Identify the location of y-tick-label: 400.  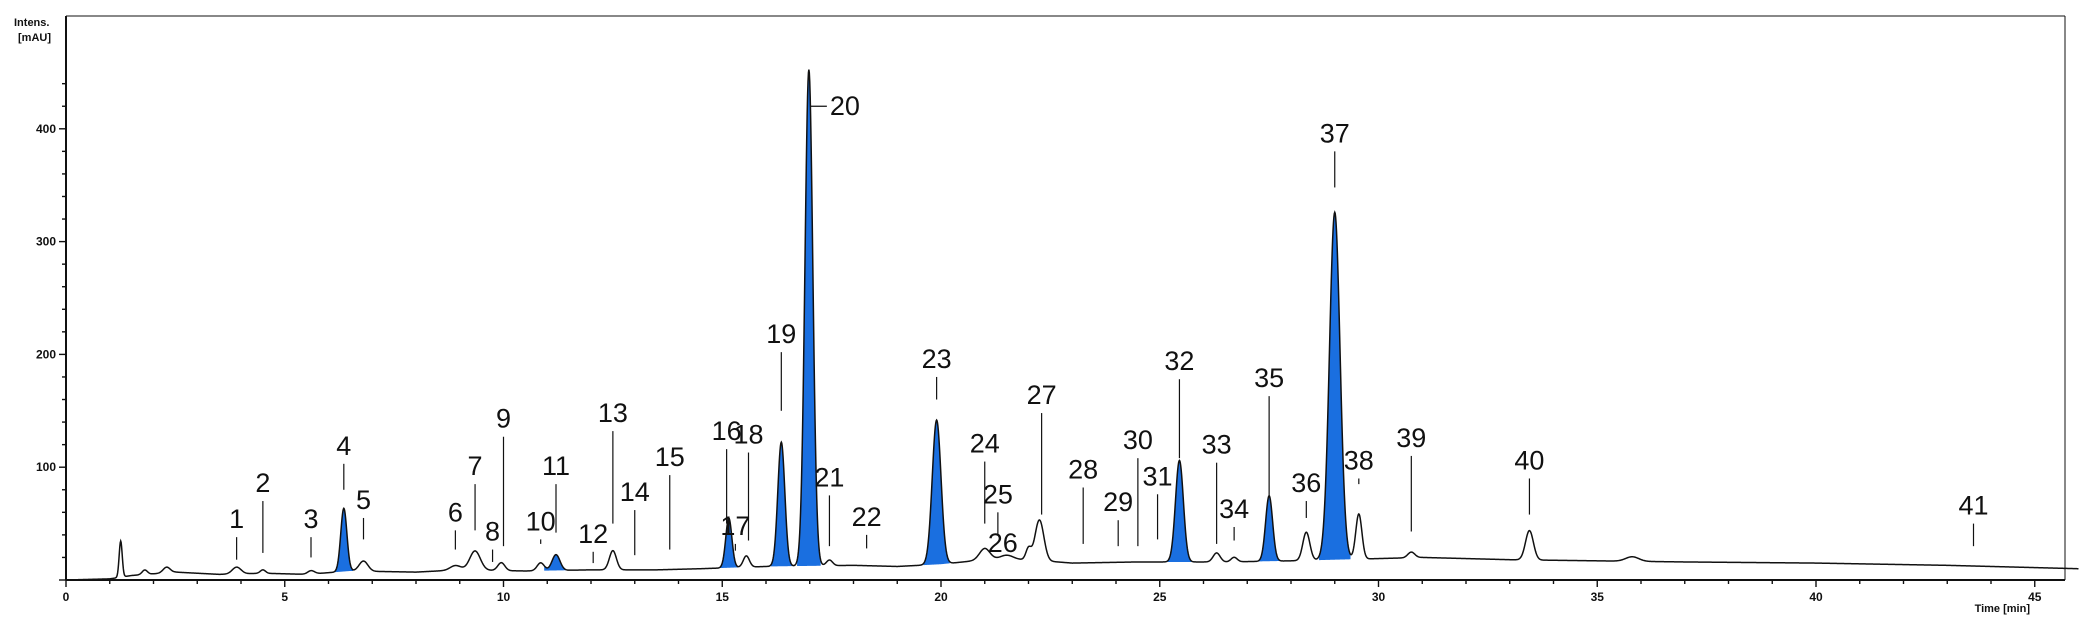
(46, 129).